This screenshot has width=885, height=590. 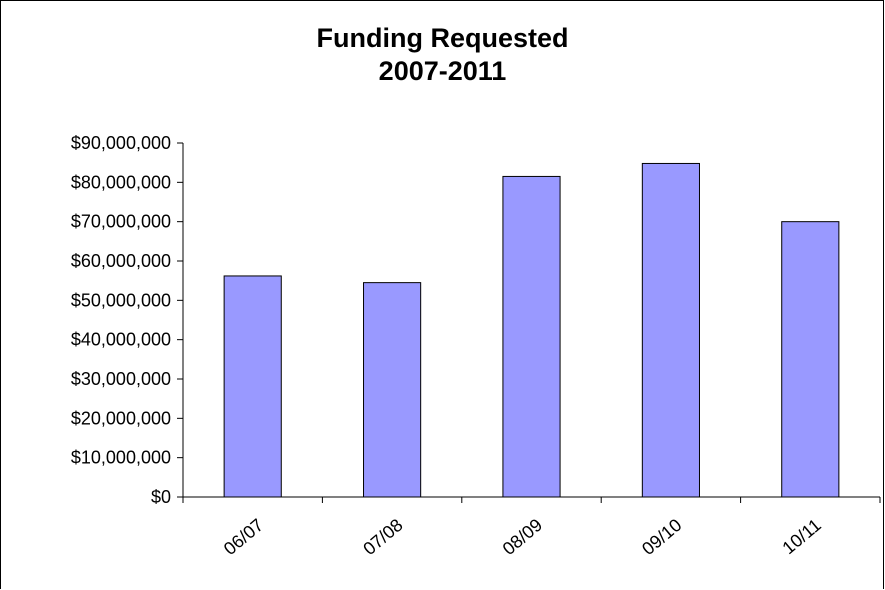 I want to click on x-axis: 06/07 07/08 08/09 09/10 10/11, so click(x=531, y=527).